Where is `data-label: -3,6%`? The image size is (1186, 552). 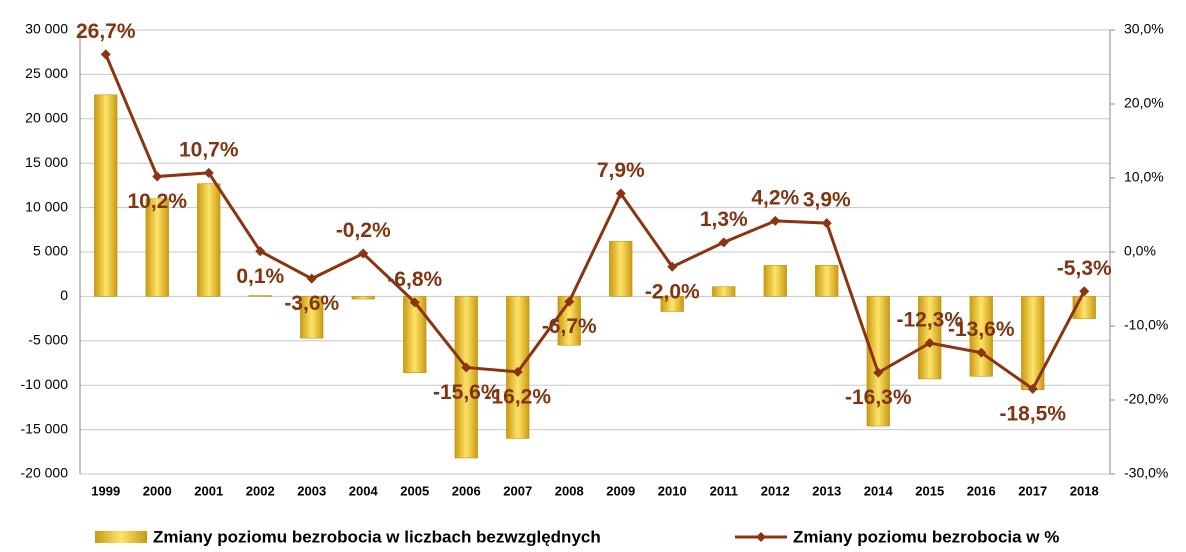 data-label: -3,6% is located at coordinates (311, 303).